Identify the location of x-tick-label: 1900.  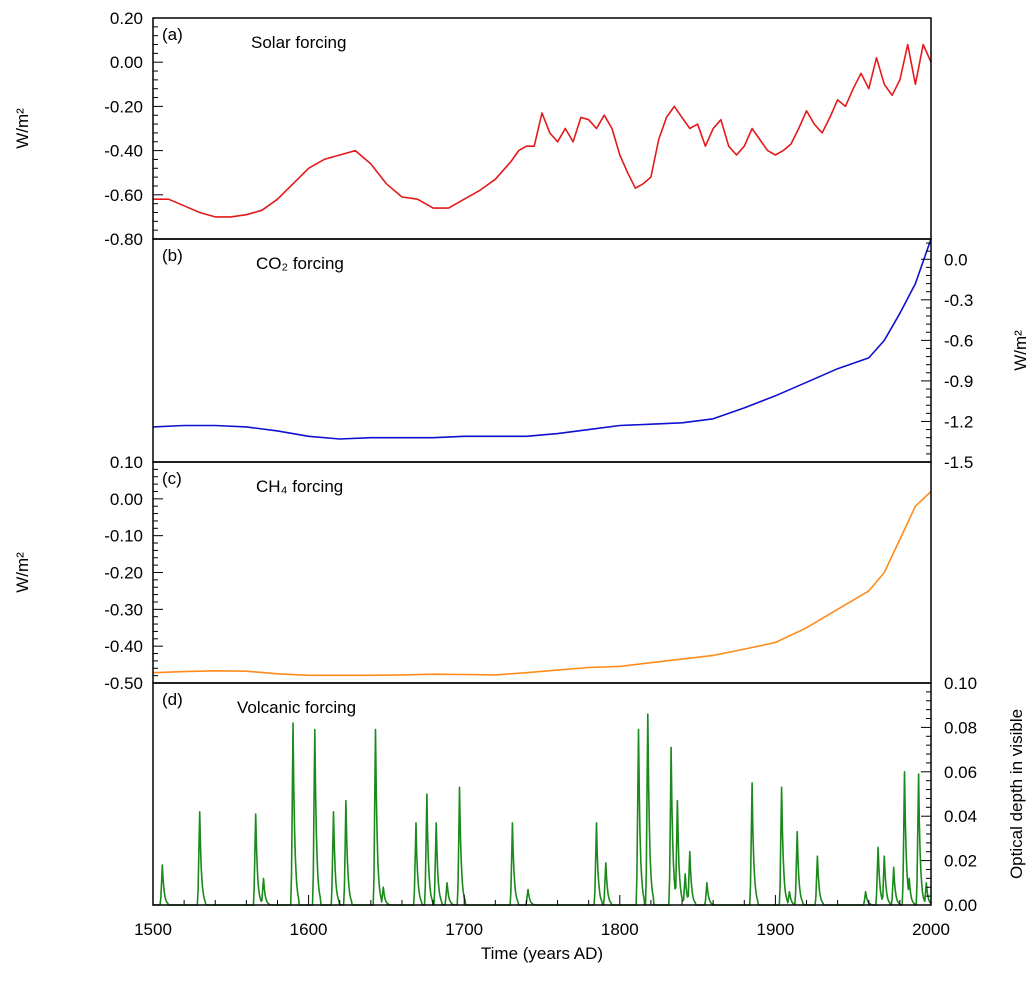
(775, 929).